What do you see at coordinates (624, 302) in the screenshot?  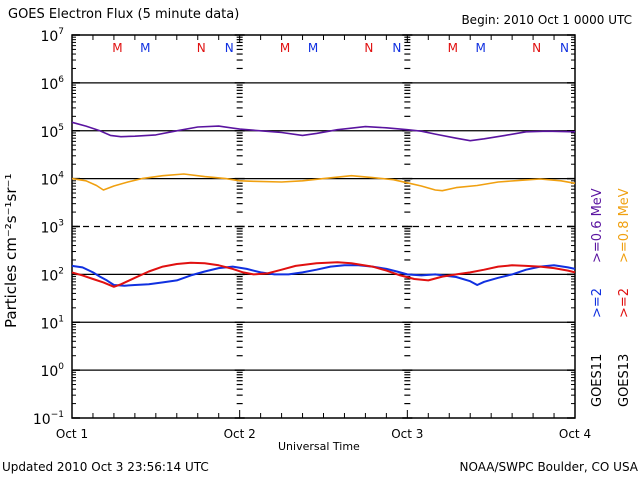 I see `legend-goes13-2mev: >=2` at bounding box center [624, 302].